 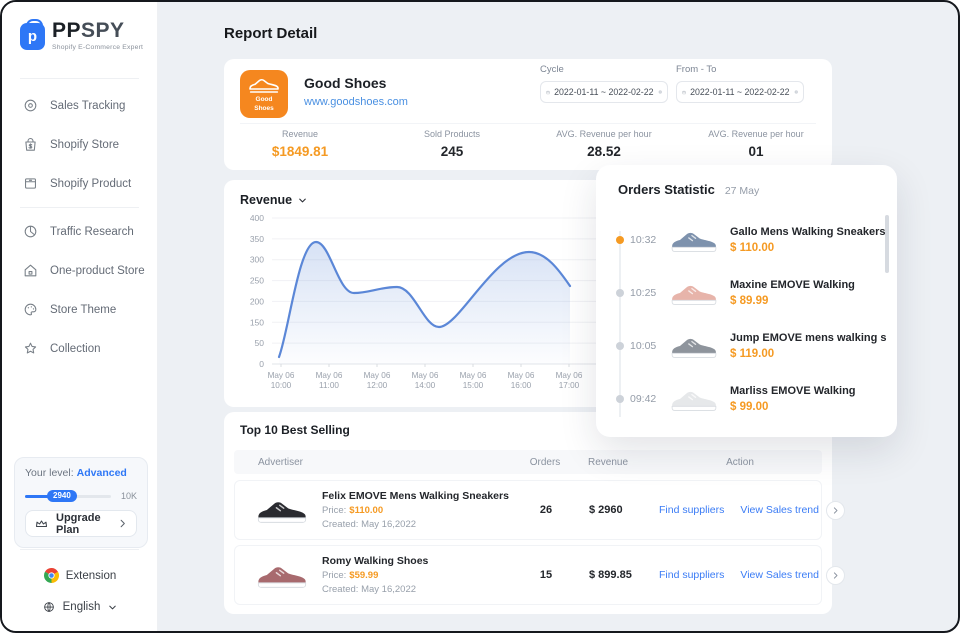 What do you see at coordinates (62, 495) in the screenshot?
I see `progress-current-badge: 2940` at bounding box center [62, 495].